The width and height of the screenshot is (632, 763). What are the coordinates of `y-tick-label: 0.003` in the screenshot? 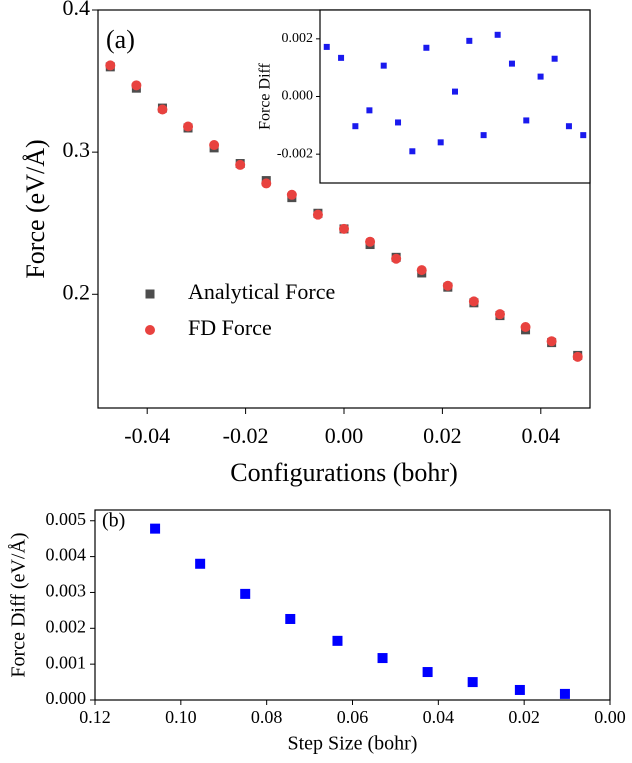 It's located at (66, 591).